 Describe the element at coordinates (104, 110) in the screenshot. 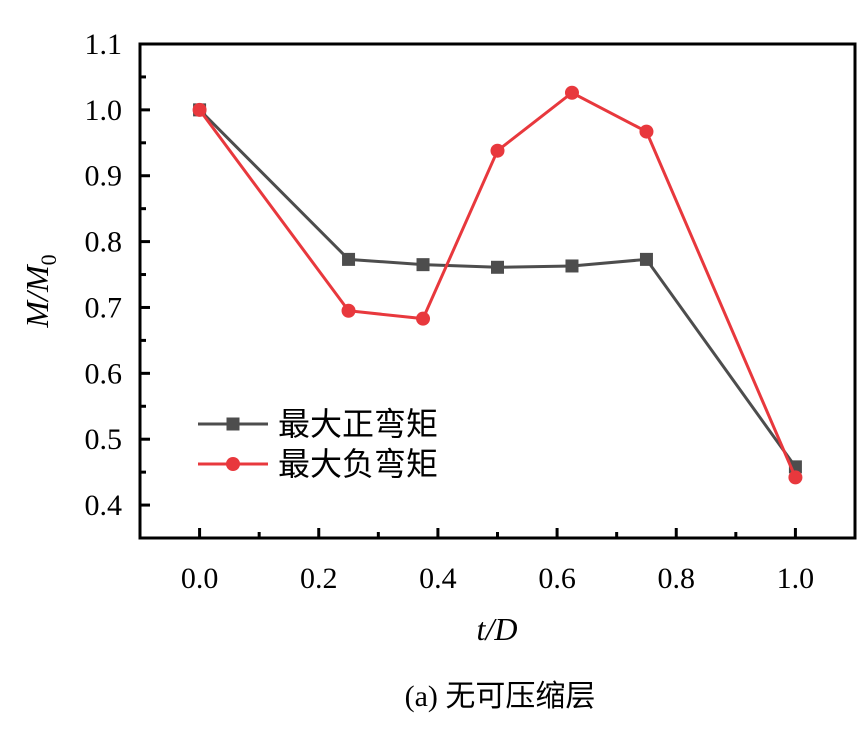

I see `y-tick-label: 1.0` at that location.